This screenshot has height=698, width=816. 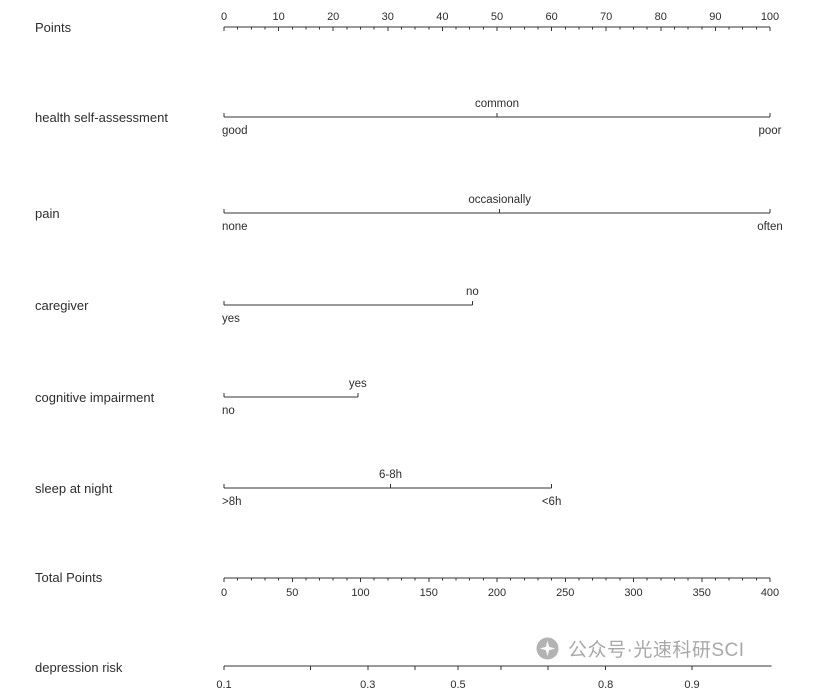 I want to click on row-label-health-self-assessment: health self-assessment, so click(x=101, y=117).